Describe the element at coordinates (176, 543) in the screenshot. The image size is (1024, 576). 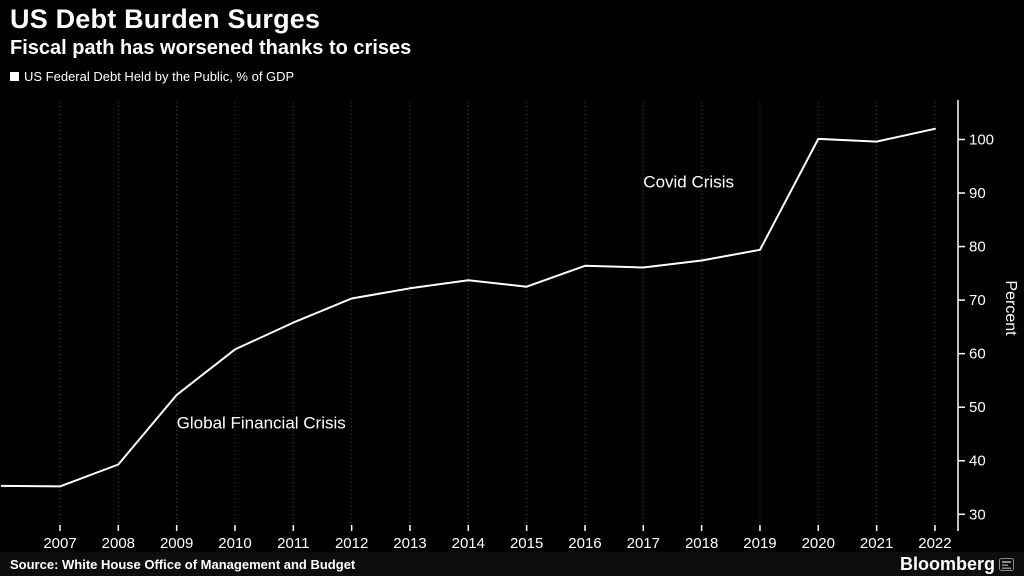
I see `svg-text: 2009` at that location.